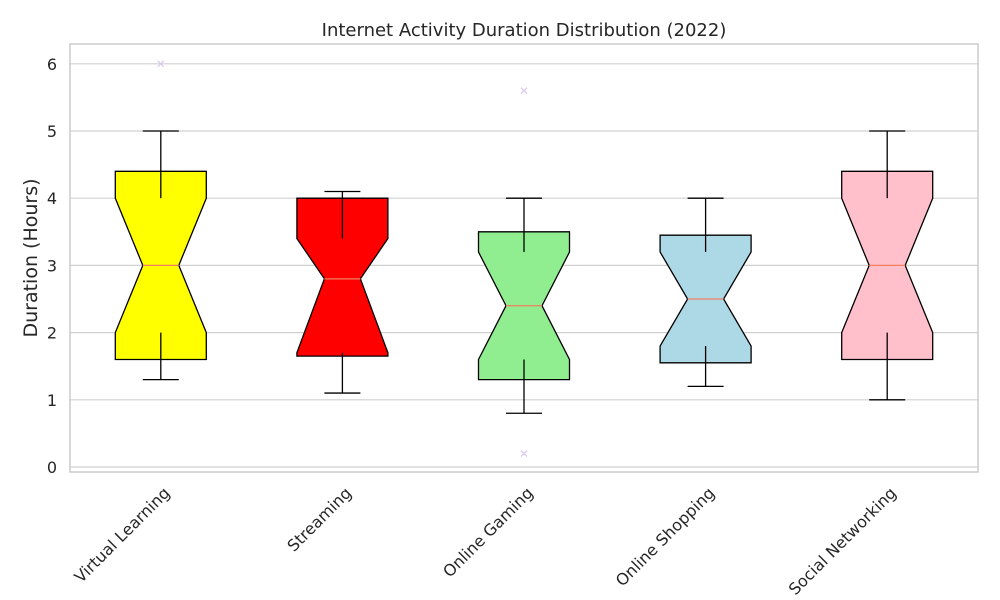 This screenshot has width=1000, height=600. Describe the element at coordinates (160, 220) in the screenshot. I see `box-virtual-learning` at that location.